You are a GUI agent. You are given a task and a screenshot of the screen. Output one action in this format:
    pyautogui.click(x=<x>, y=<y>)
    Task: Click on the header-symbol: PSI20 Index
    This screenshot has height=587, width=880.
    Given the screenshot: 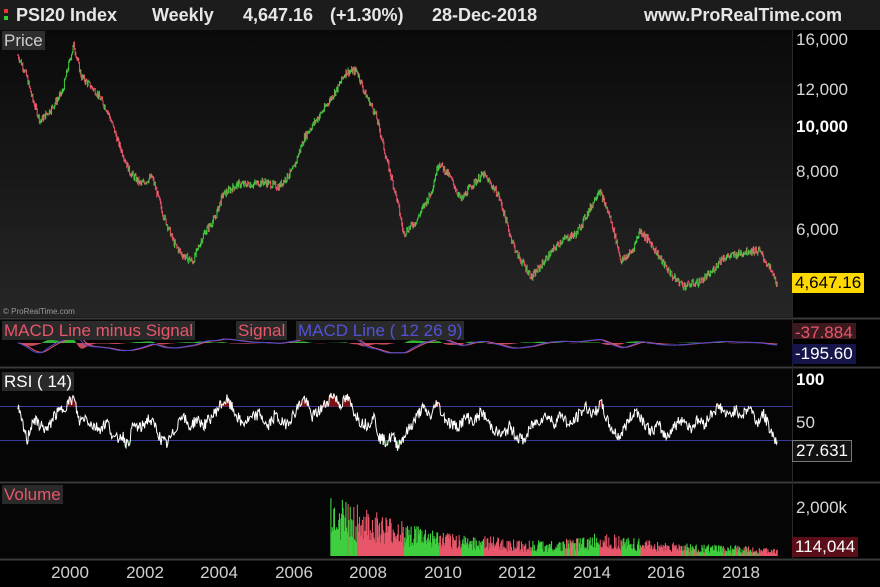 What is the action you would take?
    pyautogui.click(x=67, y=15)
    